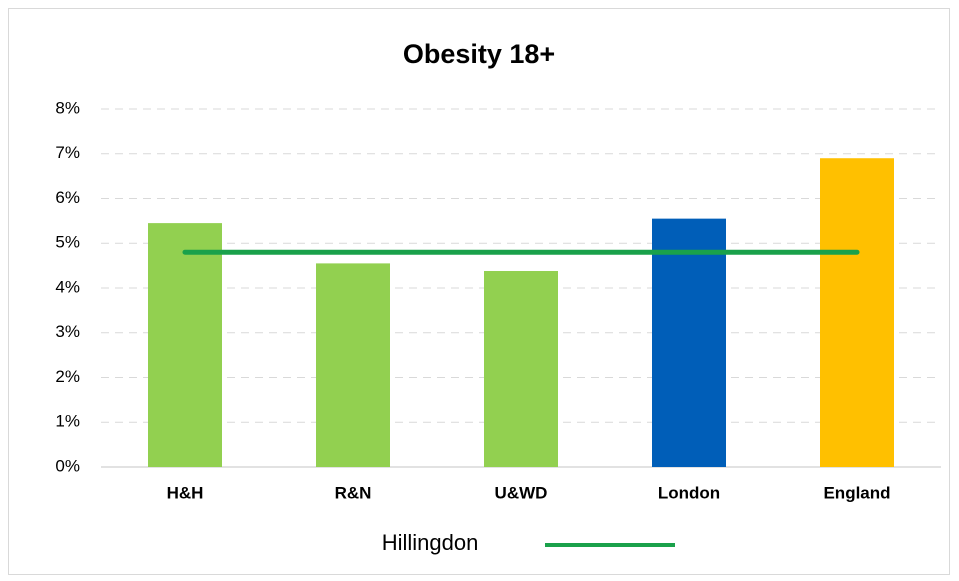 This screenshot has height=581, width=959. Describe the element at coordinates (521, 492) in the screenshot. I see `x-tick-label: U&WD` at that location.